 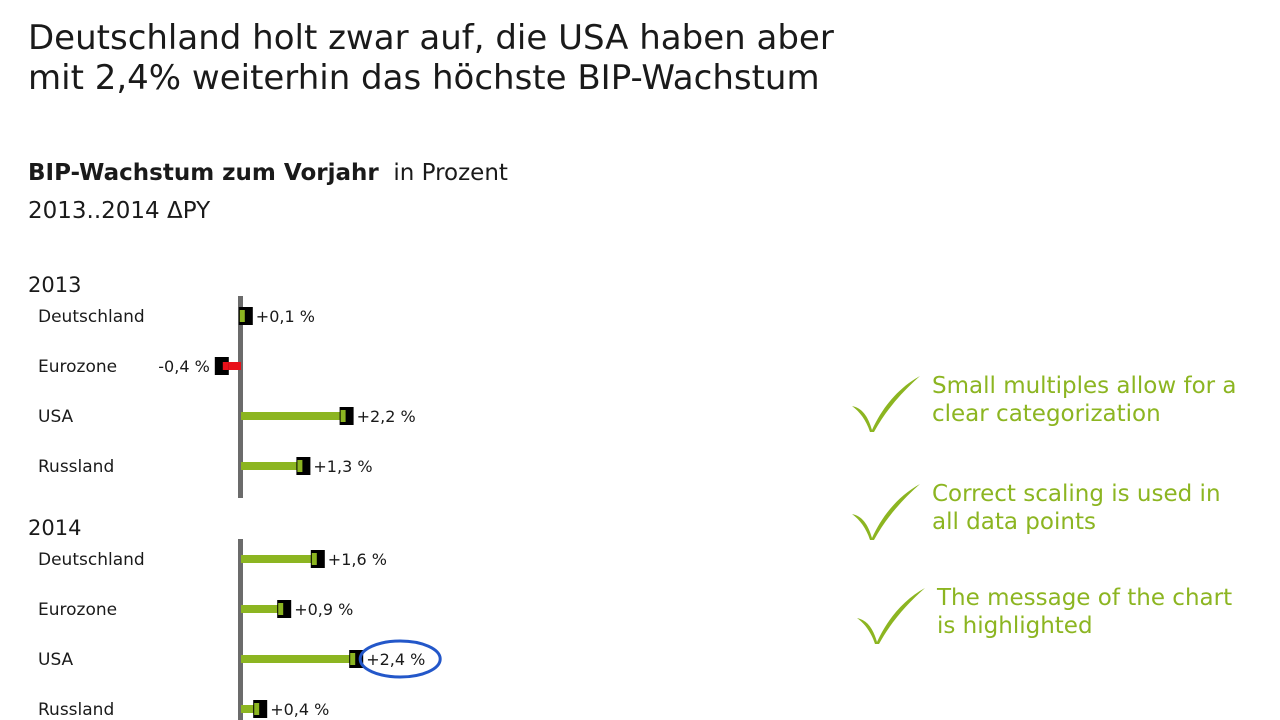 What do you see at coordinates (1084, 612) in the screenshot?
I see `note-3-text: The message of the chart is highlighted` at bounding box center [1084, 612].